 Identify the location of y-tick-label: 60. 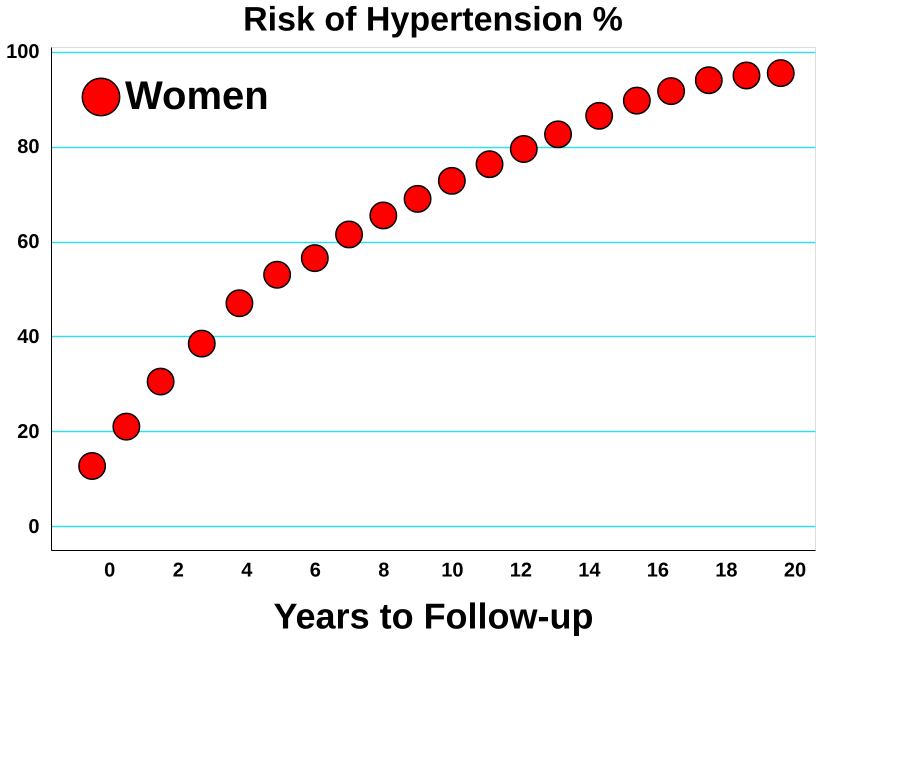
(28, 242).